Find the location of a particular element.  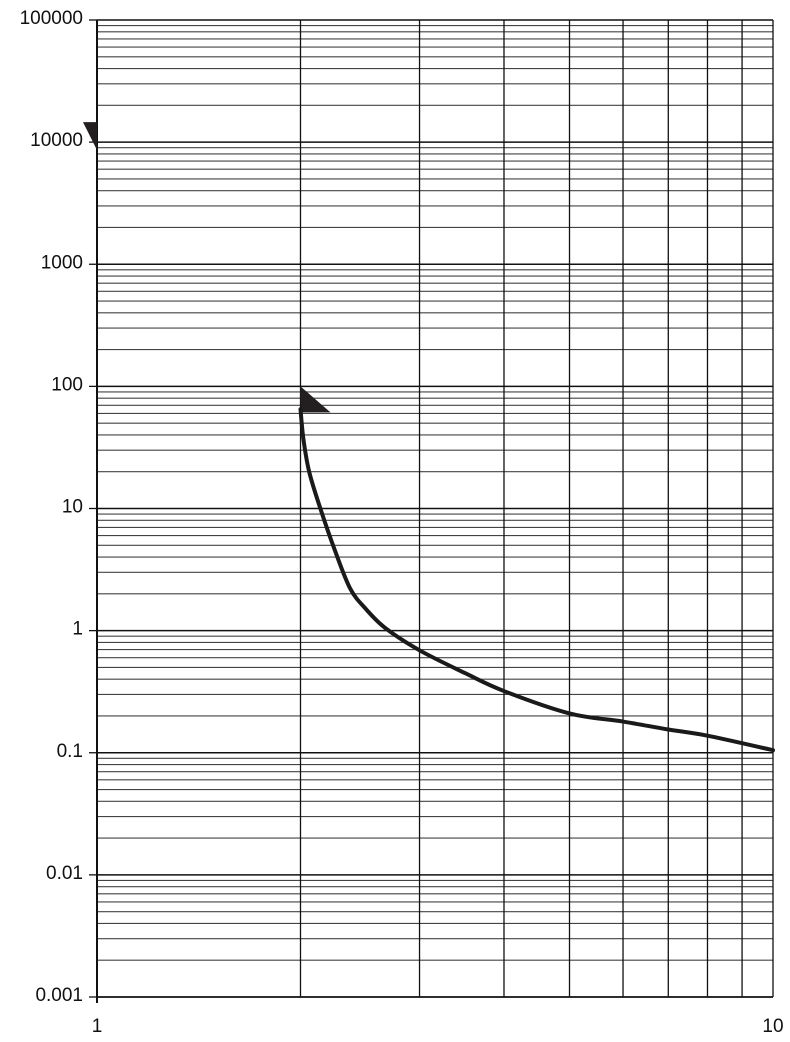

y-tick-label: 1000 is located at coordinates (62, 262).